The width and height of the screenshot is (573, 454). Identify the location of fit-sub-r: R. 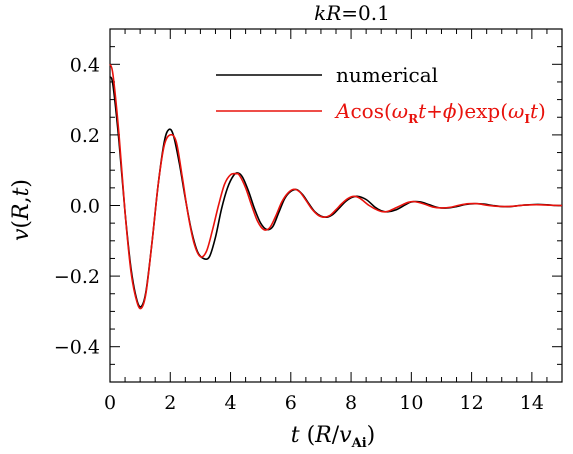
(413, 119).